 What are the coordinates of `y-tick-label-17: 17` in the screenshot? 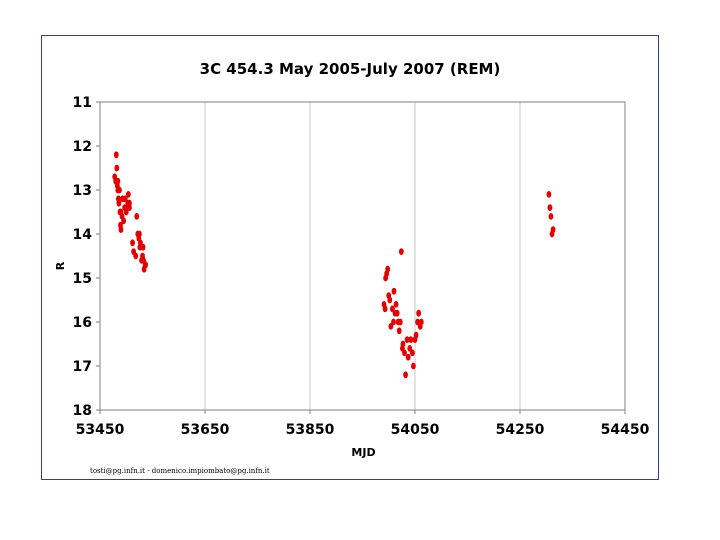 It's located at (82, 367).